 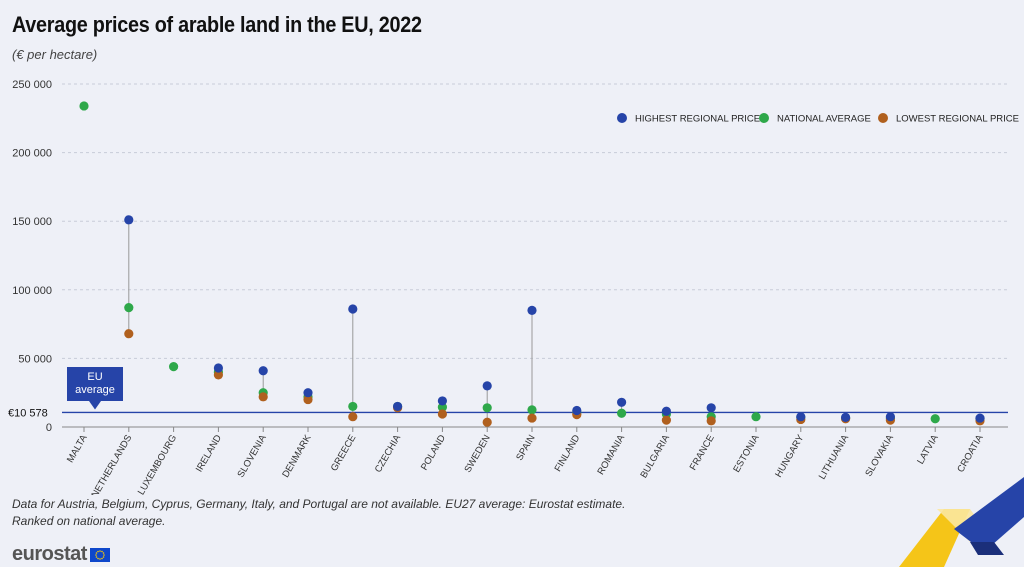 What do you see at coordinates (525, 448) in the screenshot?
I see `x-tick-label: SPAIN` at bounding box center [525, 448].